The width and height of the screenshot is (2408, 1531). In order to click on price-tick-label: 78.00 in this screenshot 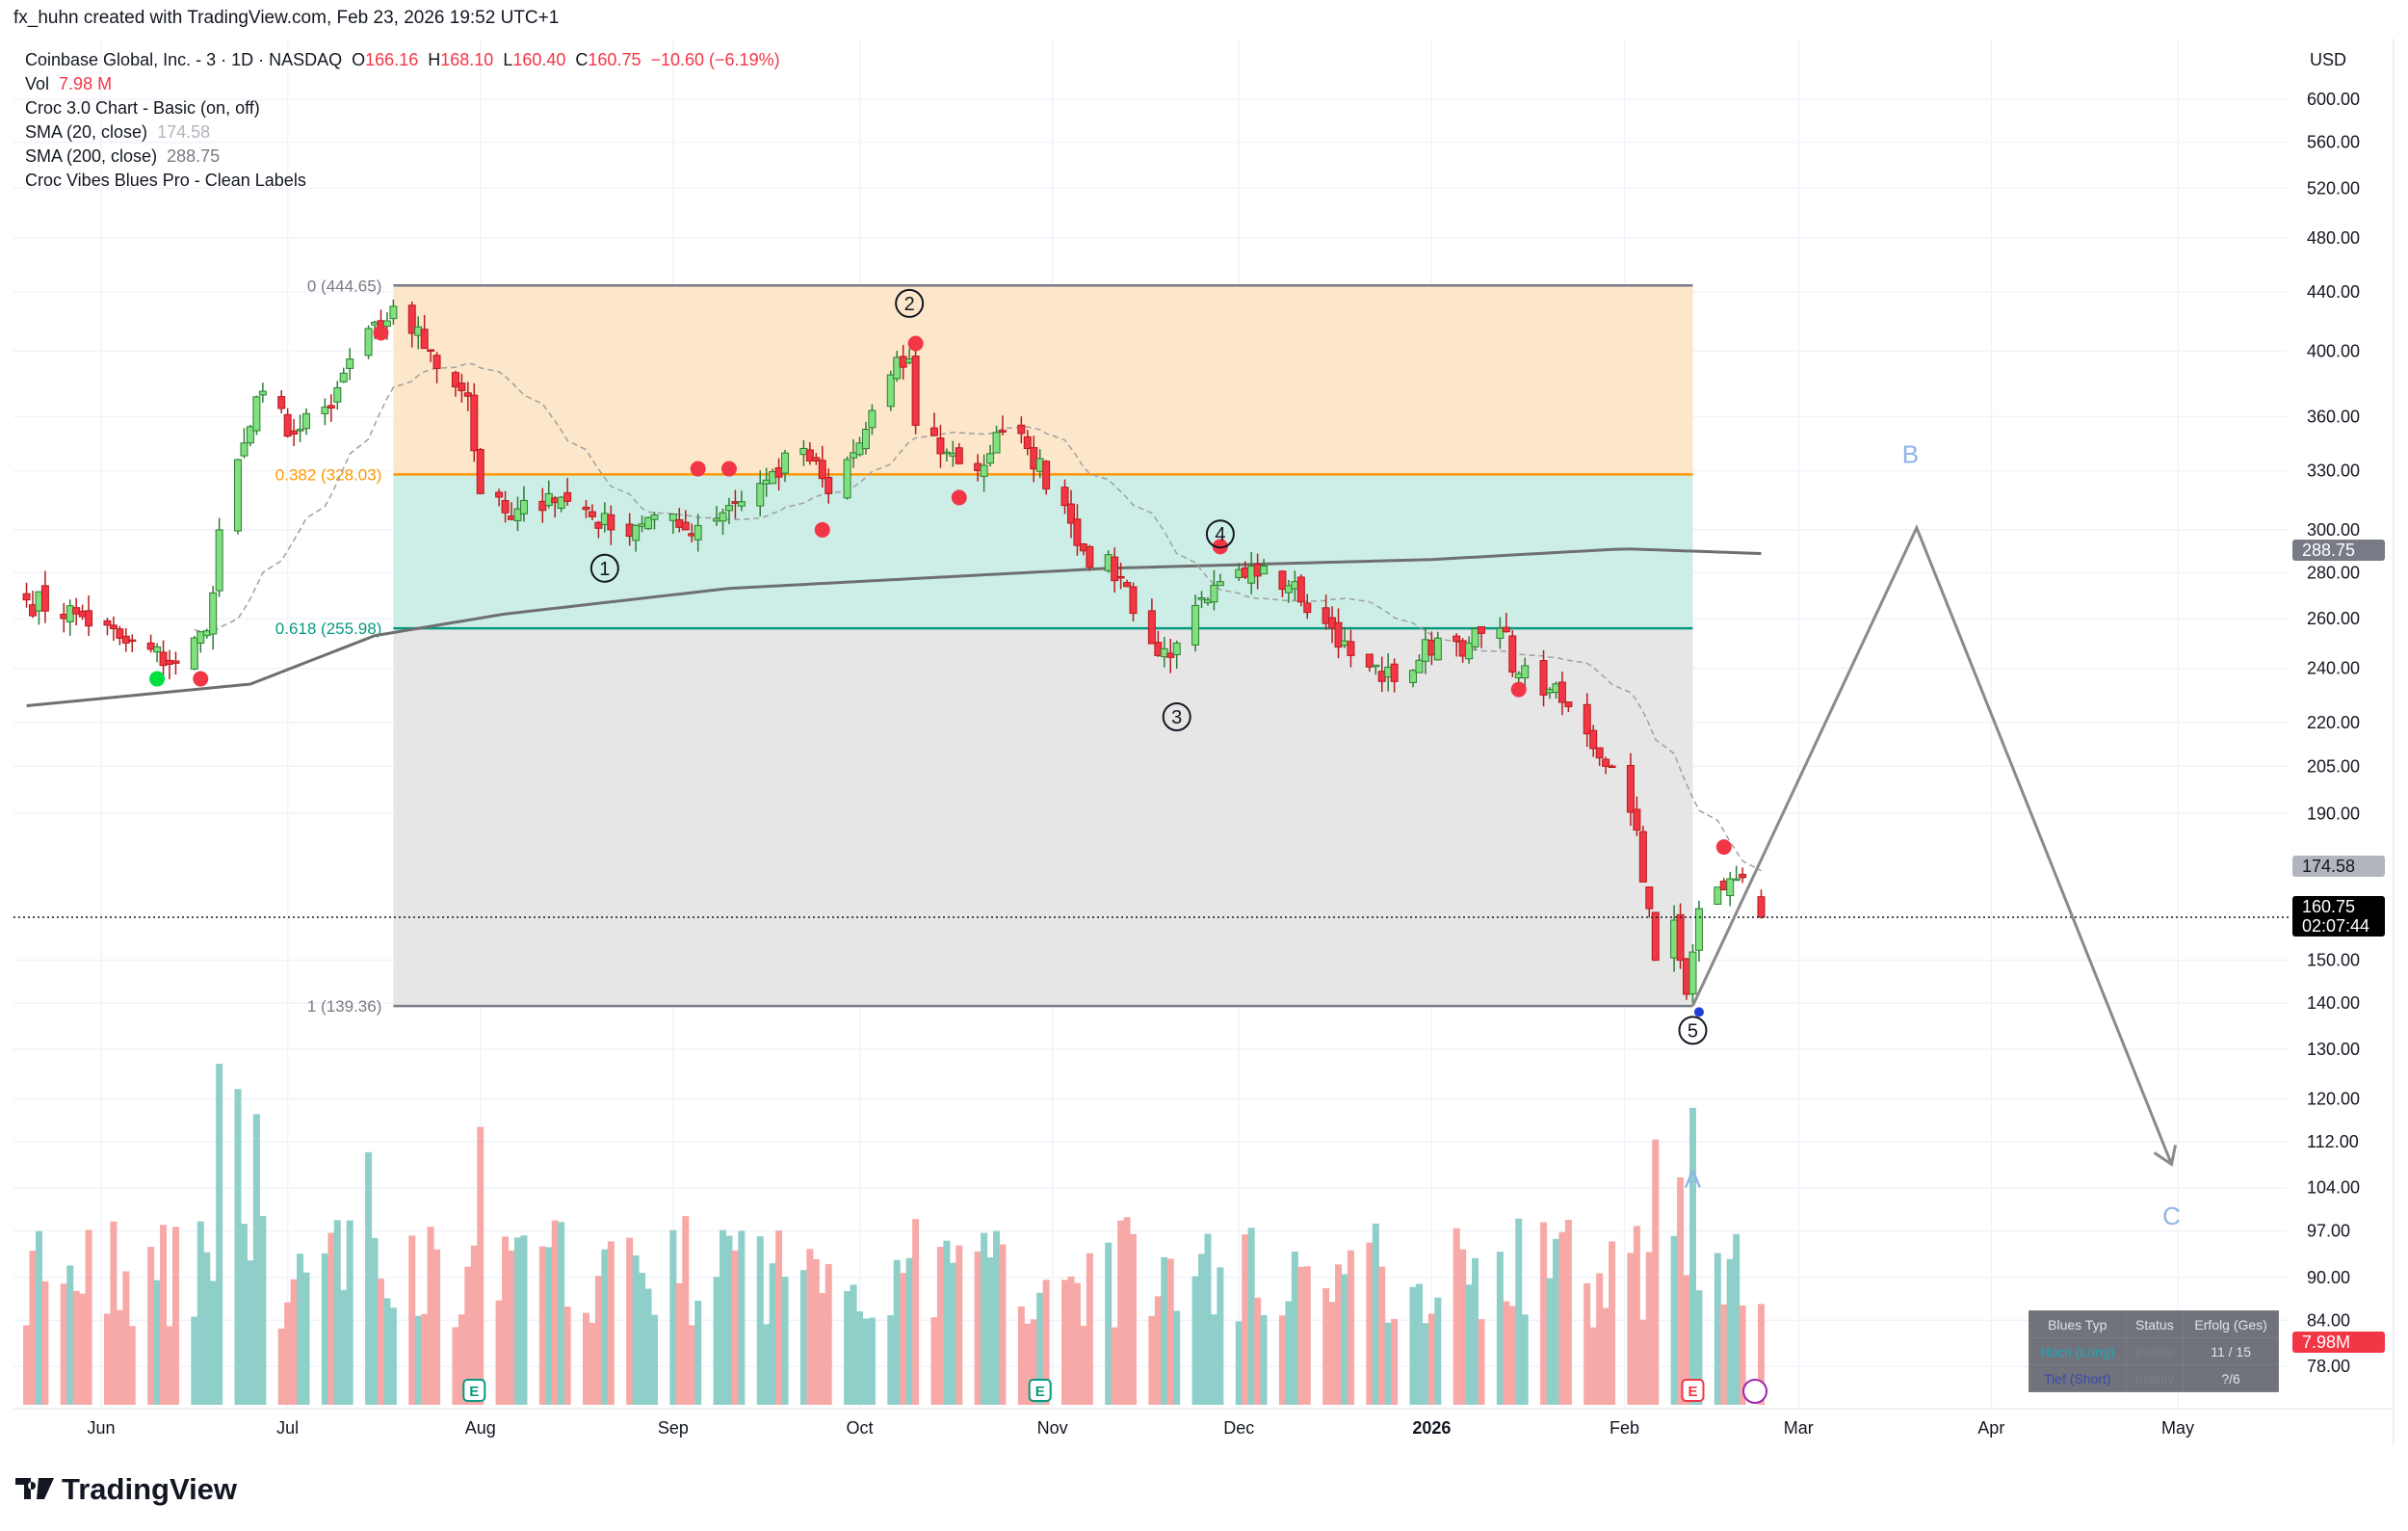, I will do `click(2328, 1366)`.